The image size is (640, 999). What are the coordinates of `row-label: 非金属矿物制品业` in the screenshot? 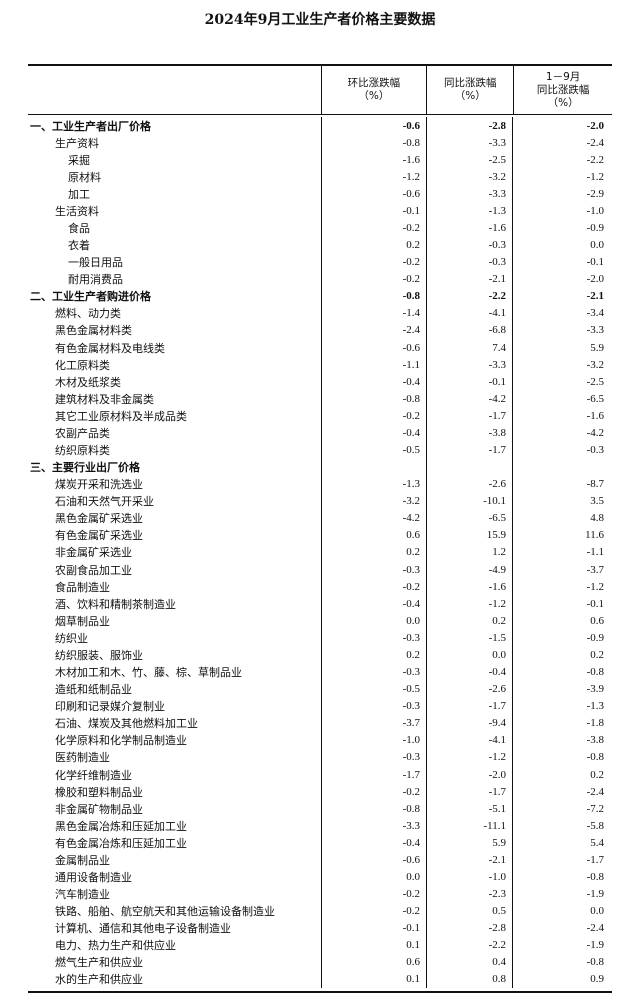 It's located at (99, 809).